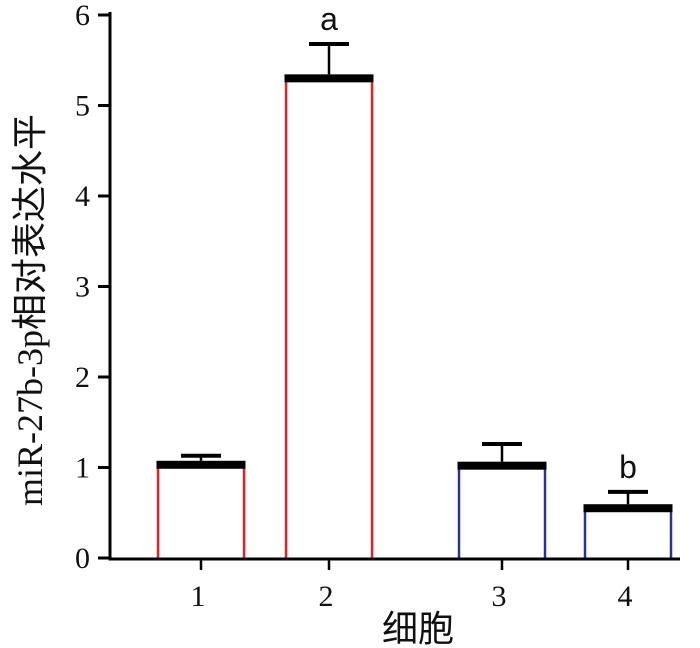 The image size is (700, 648). What do you see at coordinates (82, 196) in the screenshot?
I see `y-tick-label: 4` at bounding box center [82, 196].